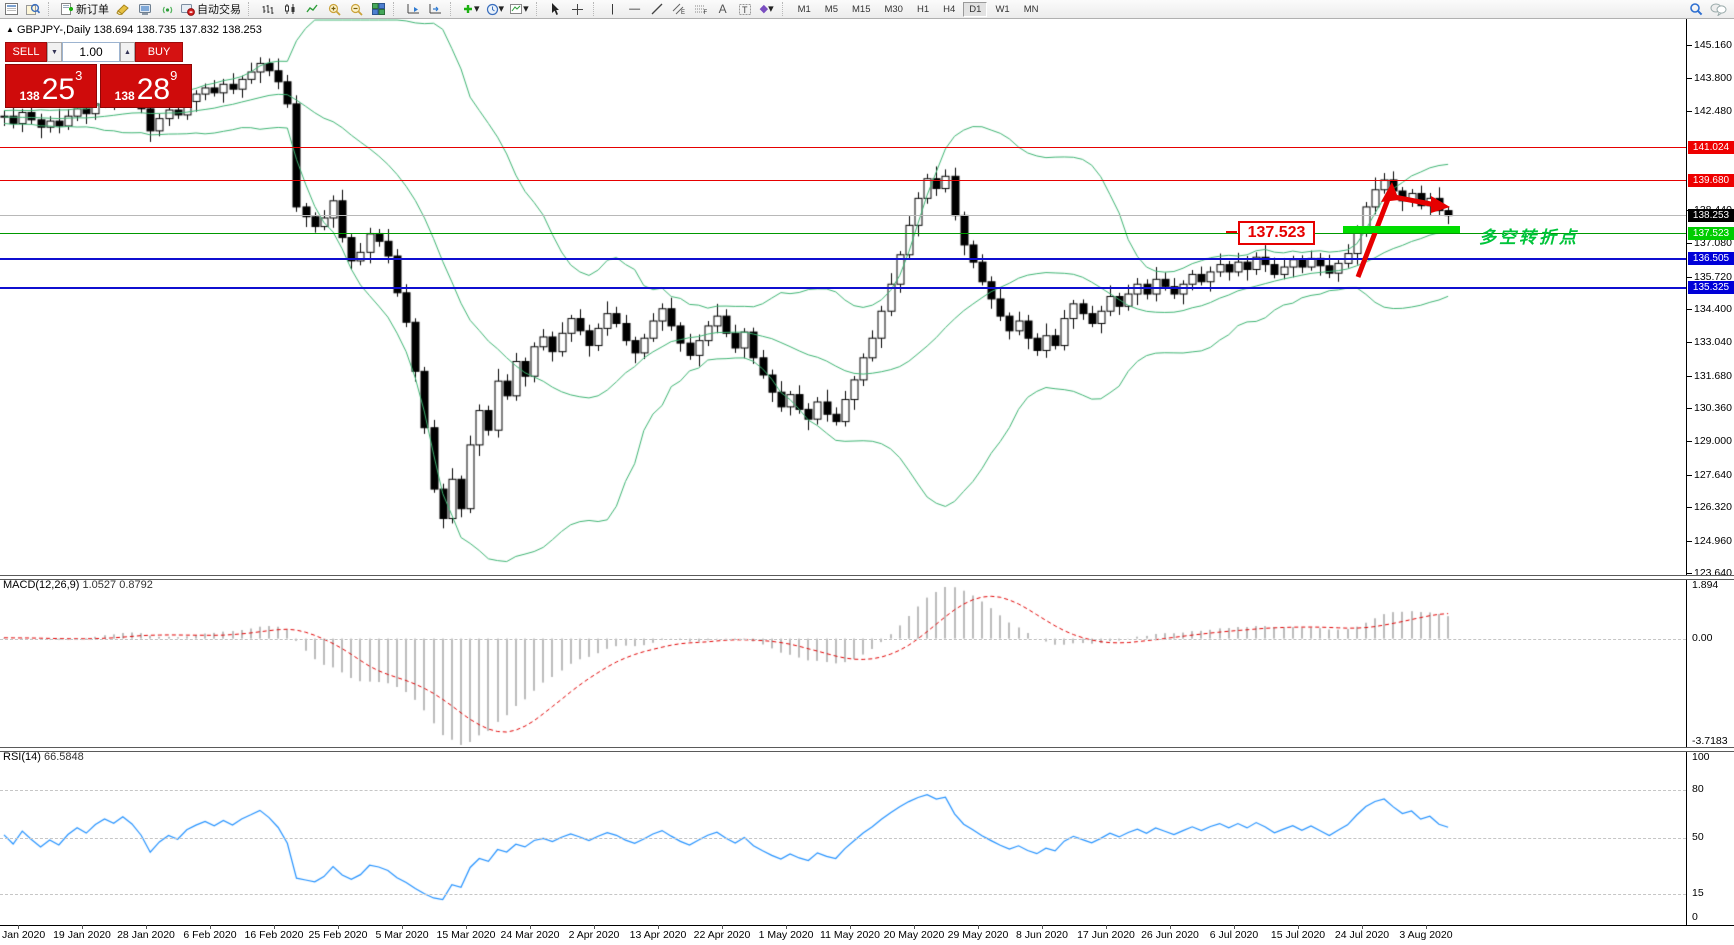 The image size is (1734, 945). What do you see at coordinates (705, 12) in the screenshot?
I see `svg-text: F` at bounding box center [705, 12].